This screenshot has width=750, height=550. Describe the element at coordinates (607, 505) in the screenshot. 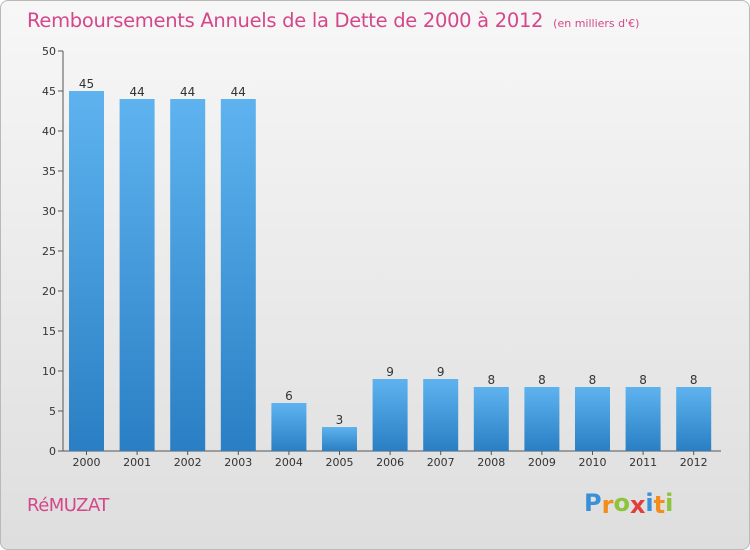

I see `logo-letter: r` at that location.